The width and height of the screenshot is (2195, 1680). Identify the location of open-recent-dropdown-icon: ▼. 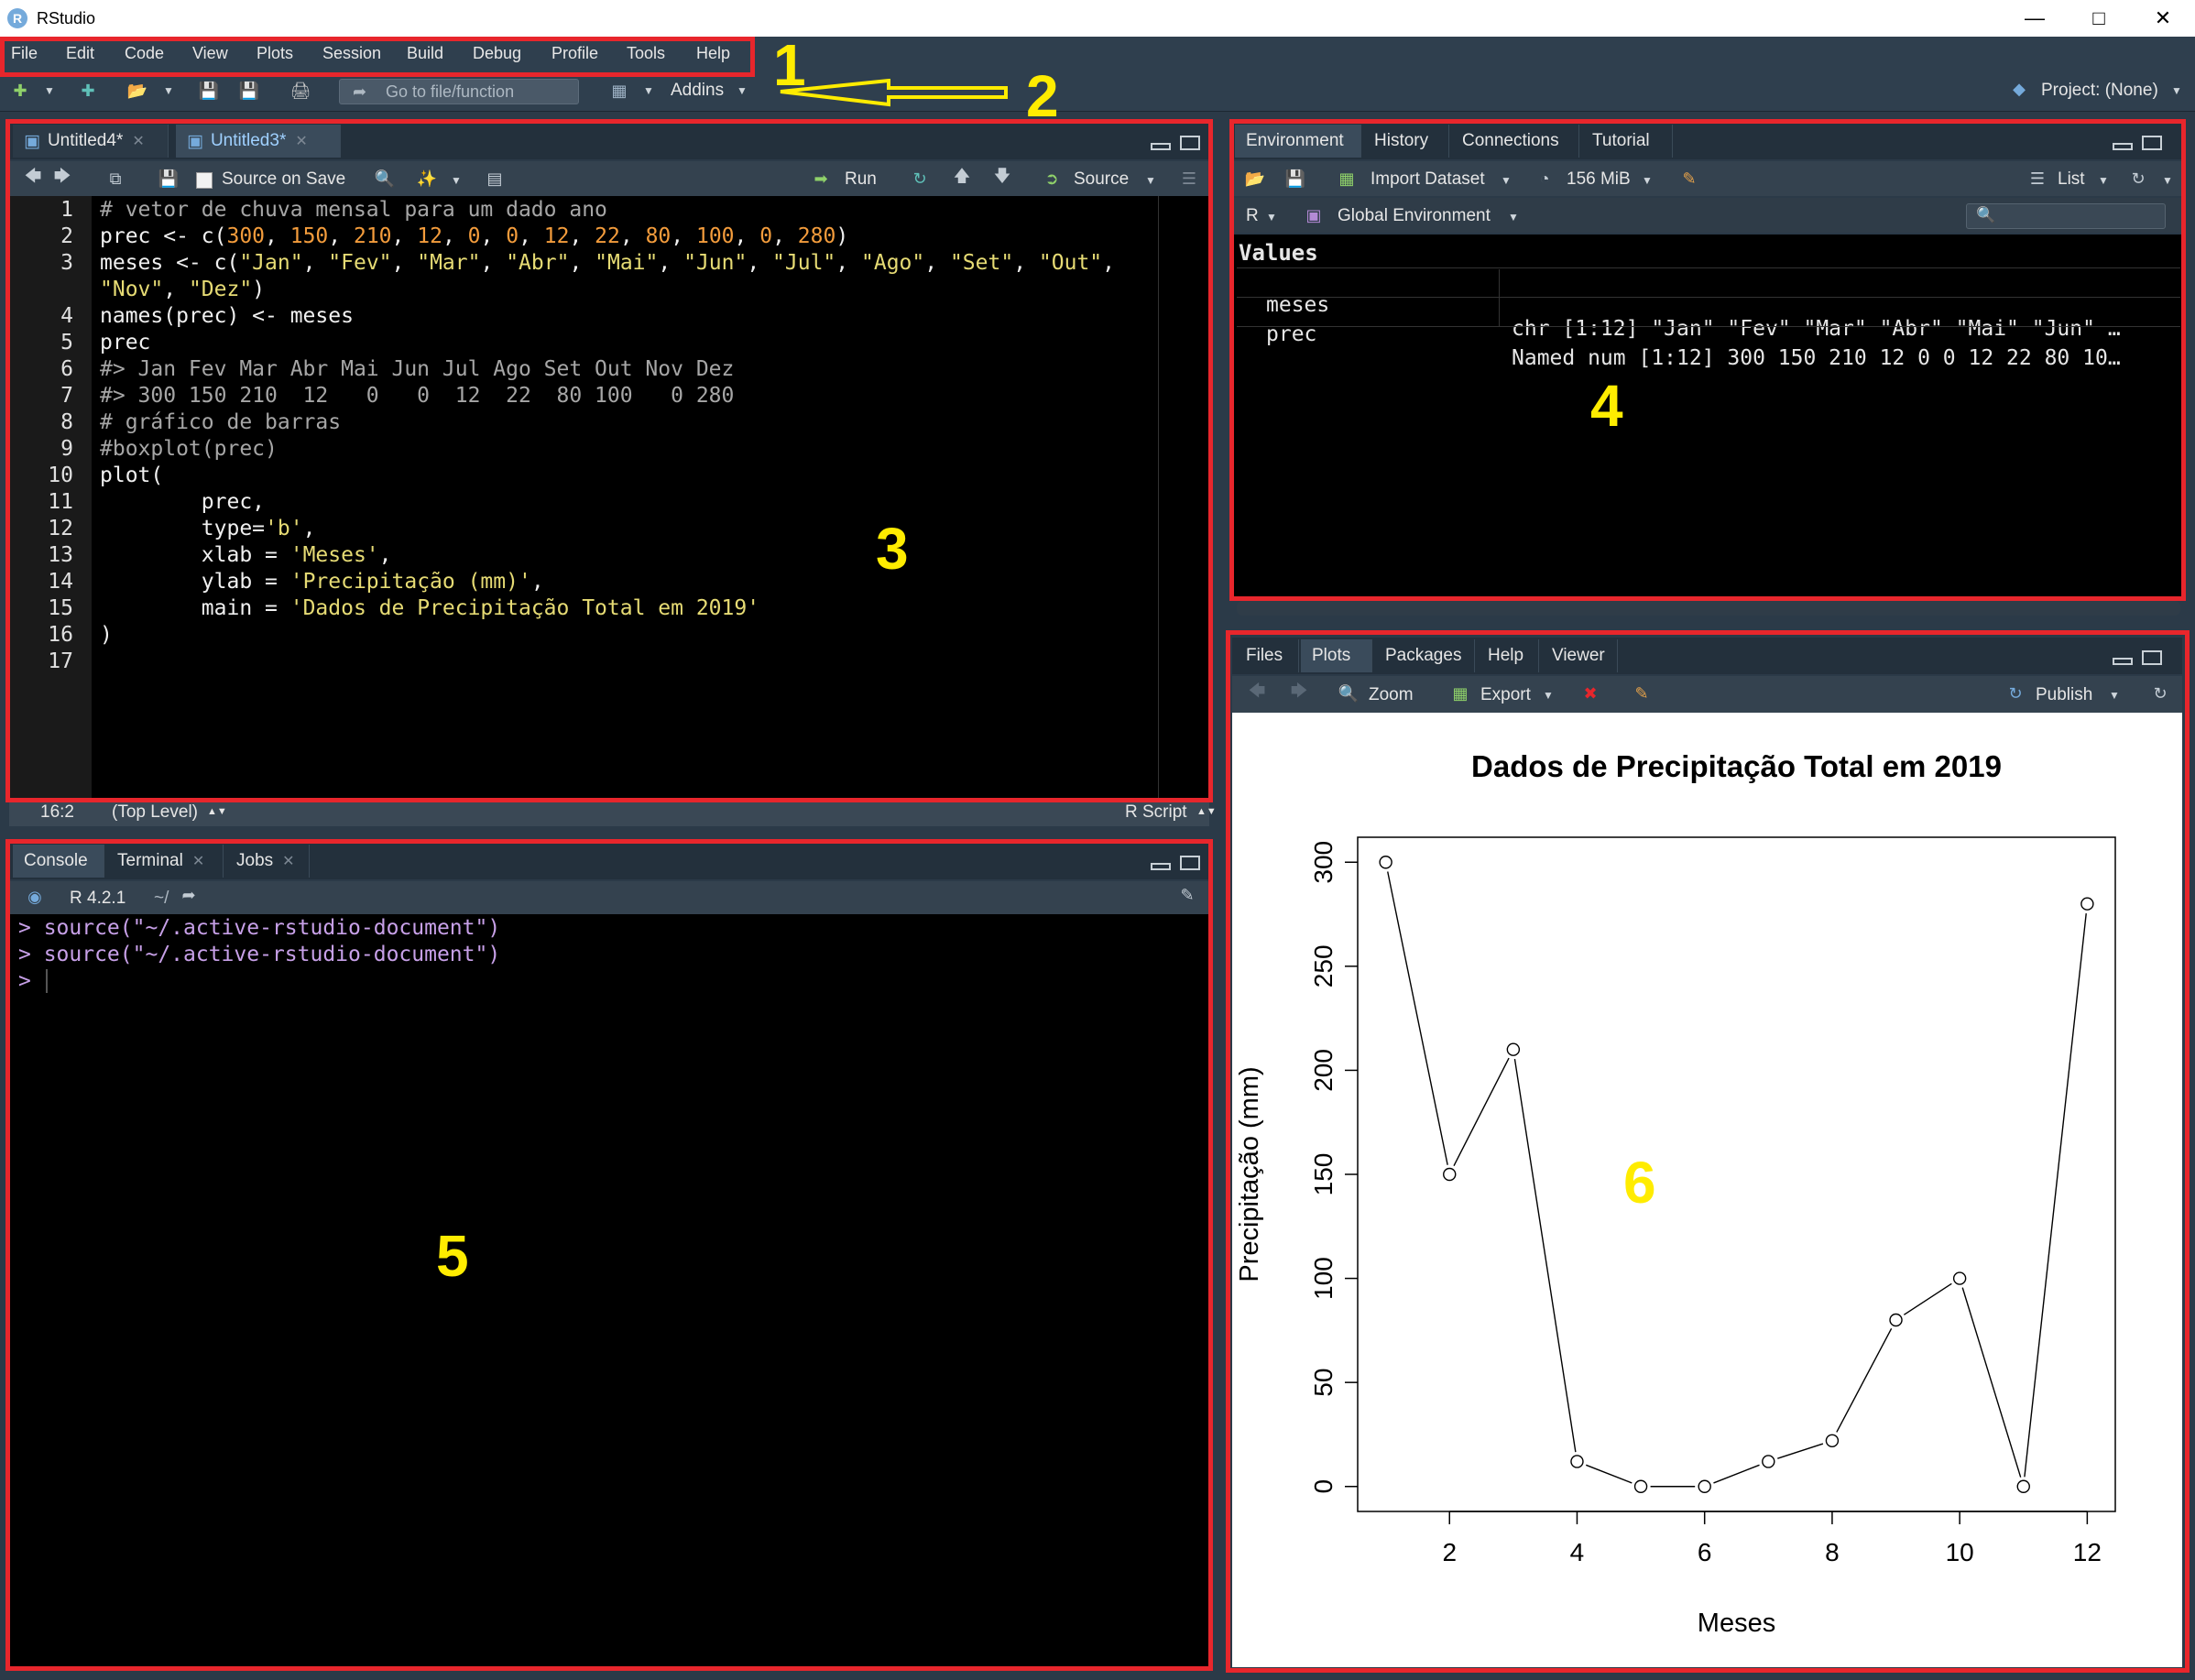
(168, 90).